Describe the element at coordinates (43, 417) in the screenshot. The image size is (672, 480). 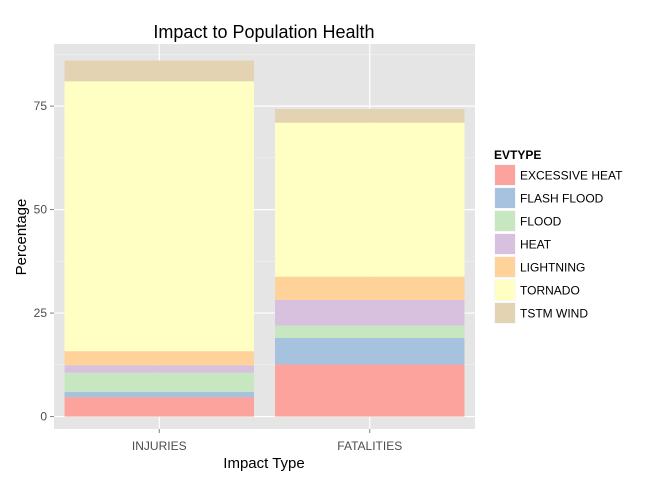
I see `y-tick-label: 0` at that location.